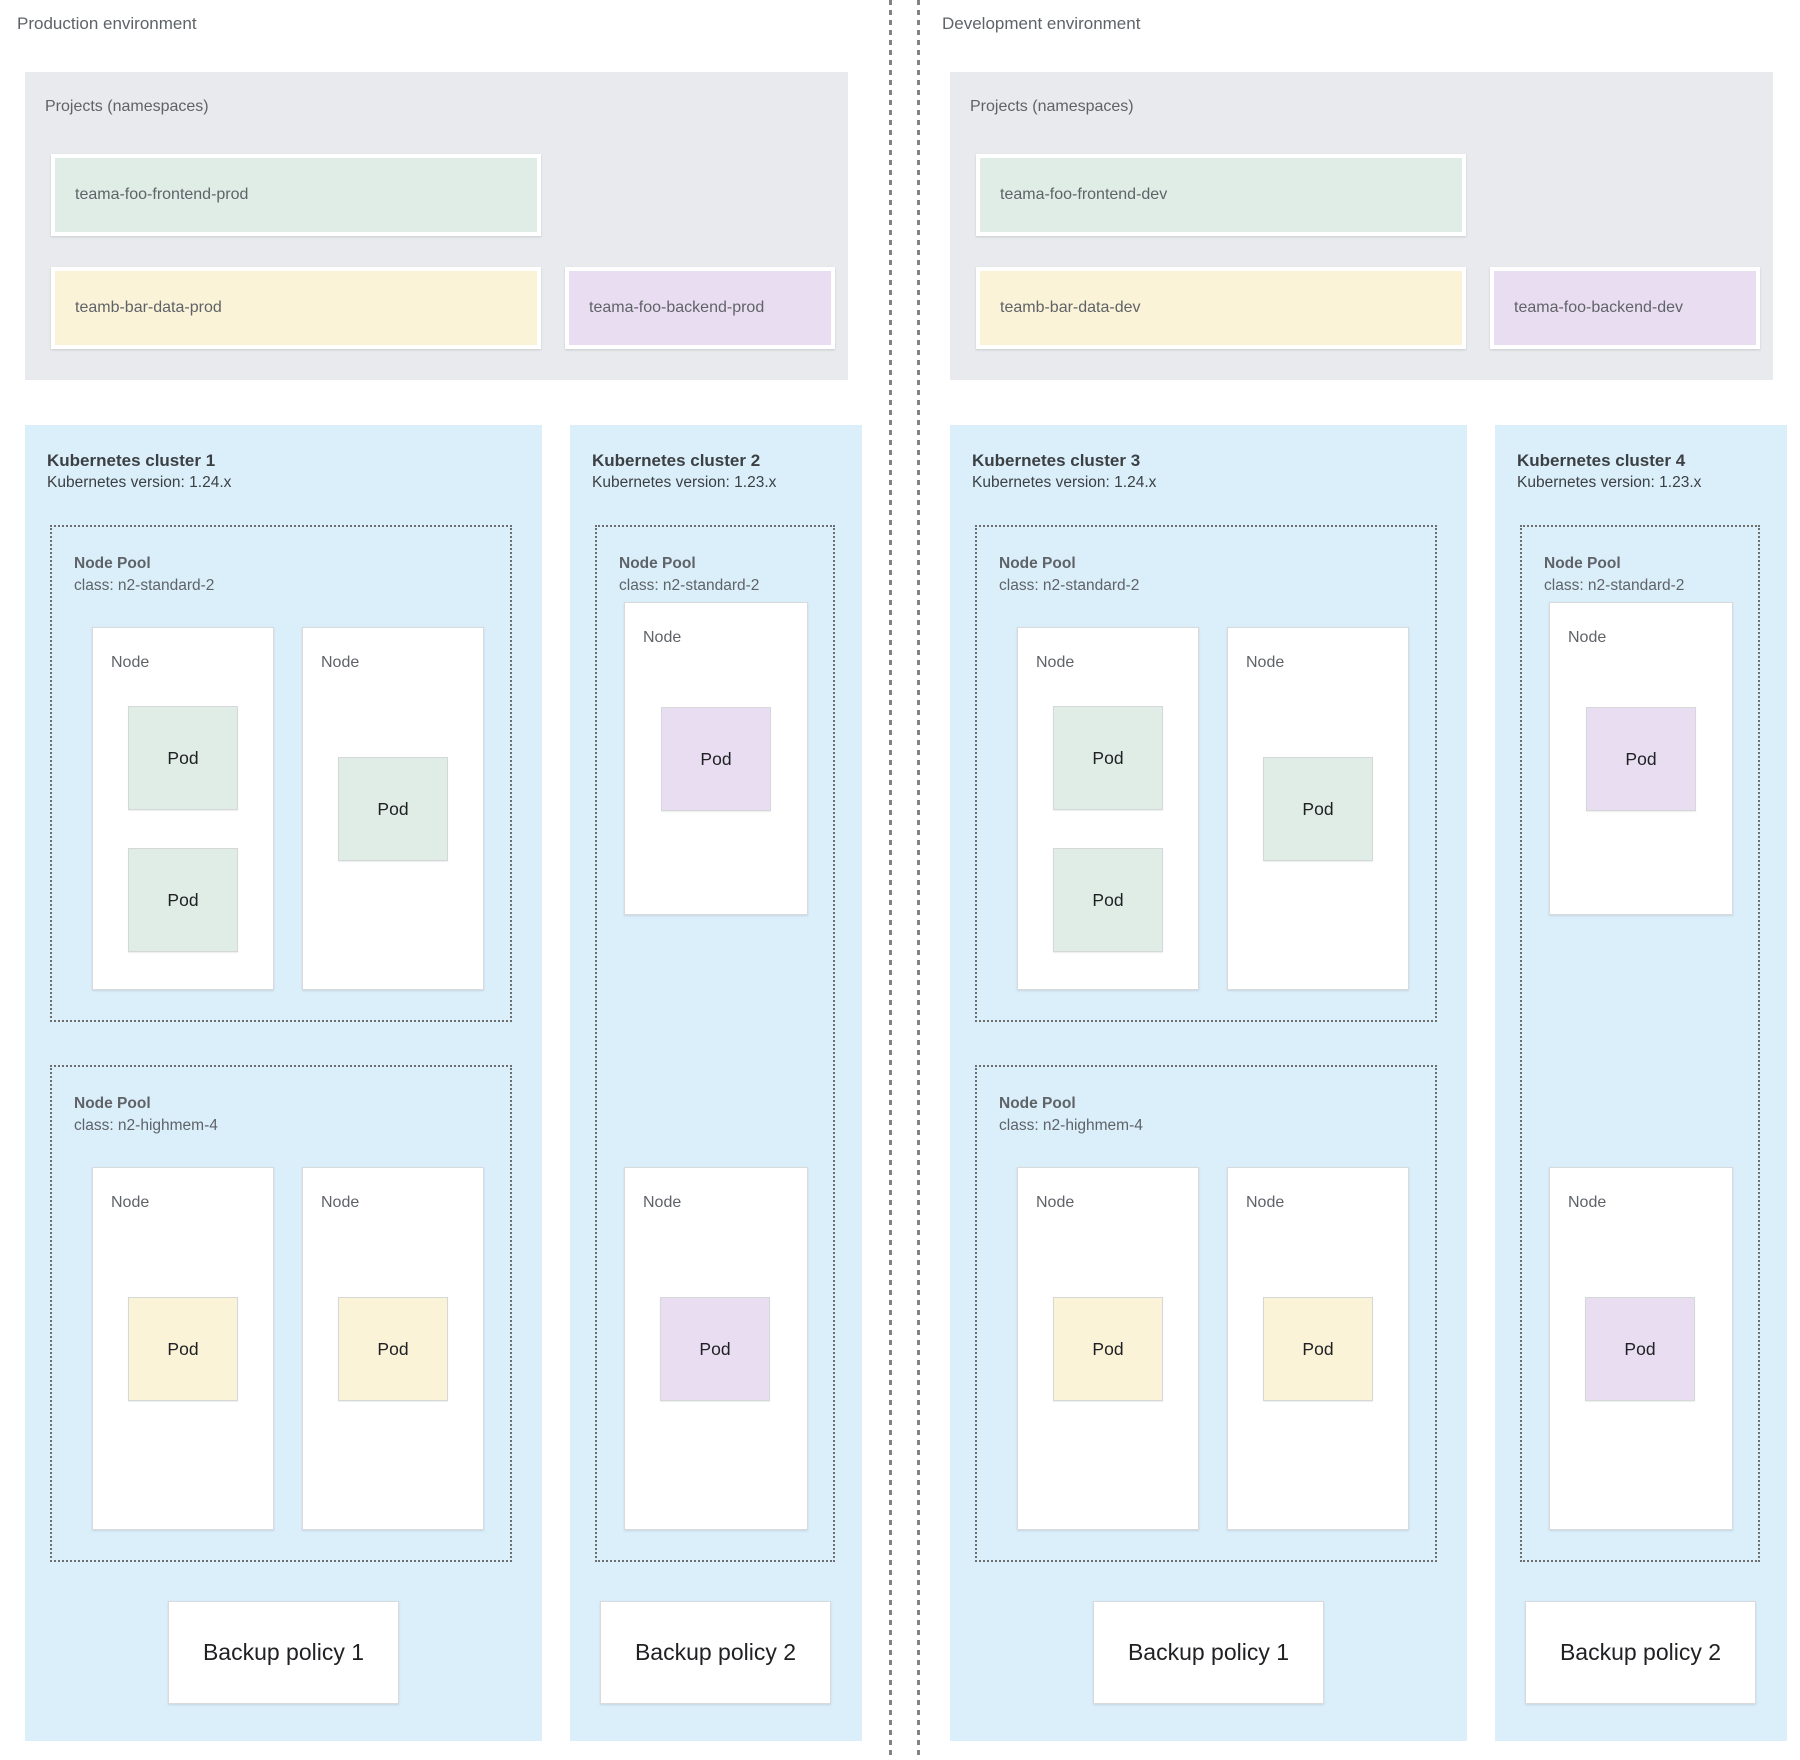 This screenshot has height=1760, width=1800. What do you see at coordinates (1221, 308) in the screenshot?
I see `namespace-box: teamb-bar-data-dev` at bounding box center [1221, 308].